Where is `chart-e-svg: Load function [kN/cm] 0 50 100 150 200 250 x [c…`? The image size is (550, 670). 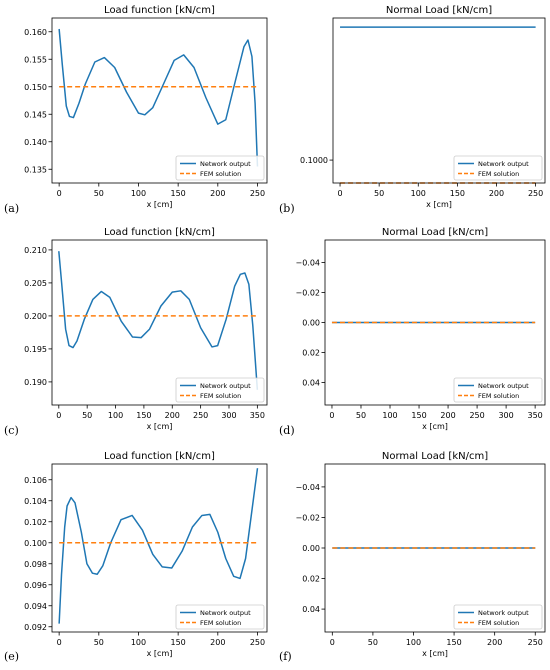
chart-e-svg: Load function [kN/cm] 0 50 100 150 200 250 x [c… is located at coordinates (146, 554).